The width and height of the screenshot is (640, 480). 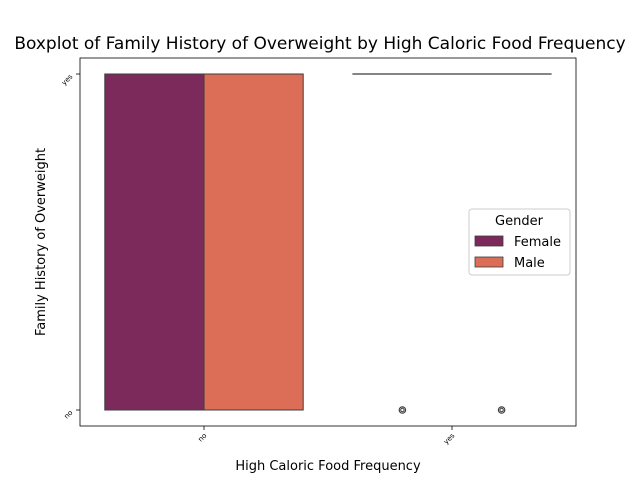 What do you see at coordinates (67, 80) in the screenshot?
I see `y-tick-label: yes` at bounding box center [67, 80].